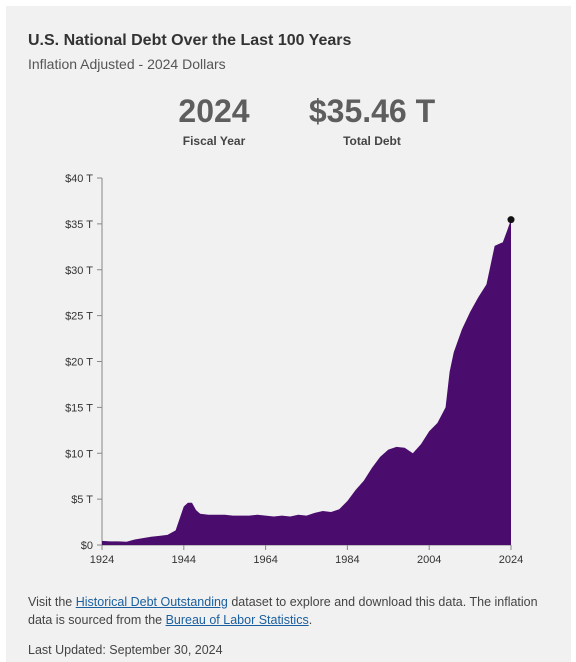  I want to click on total-debt-value: $35.46 T, so click(372, 111).